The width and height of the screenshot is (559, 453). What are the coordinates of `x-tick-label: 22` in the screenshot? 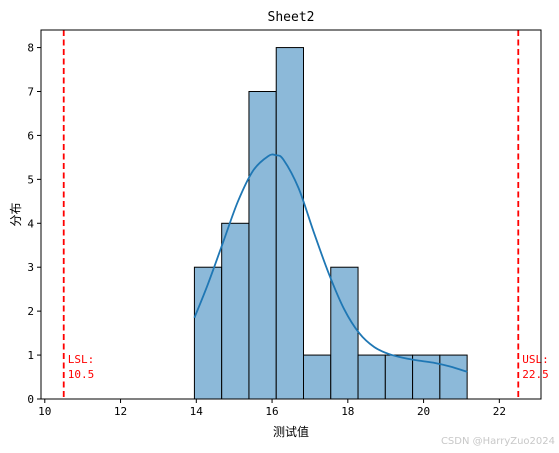 It's located at (499, 411).